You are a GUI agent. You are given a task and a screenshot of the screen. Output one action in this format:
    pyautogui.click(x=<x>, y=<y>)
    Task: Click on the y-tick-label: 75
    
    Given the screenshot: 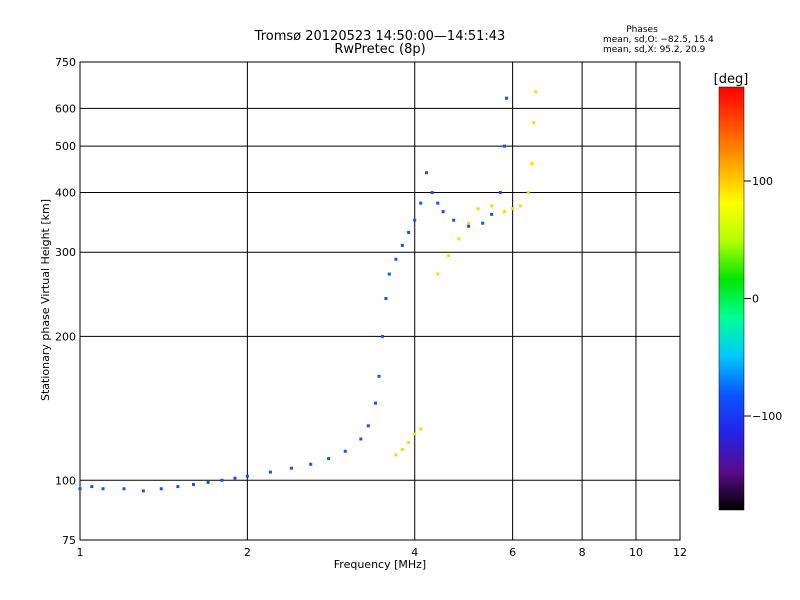 What is the action you would take?
    pyautogui.click(x=69, y=540)
    